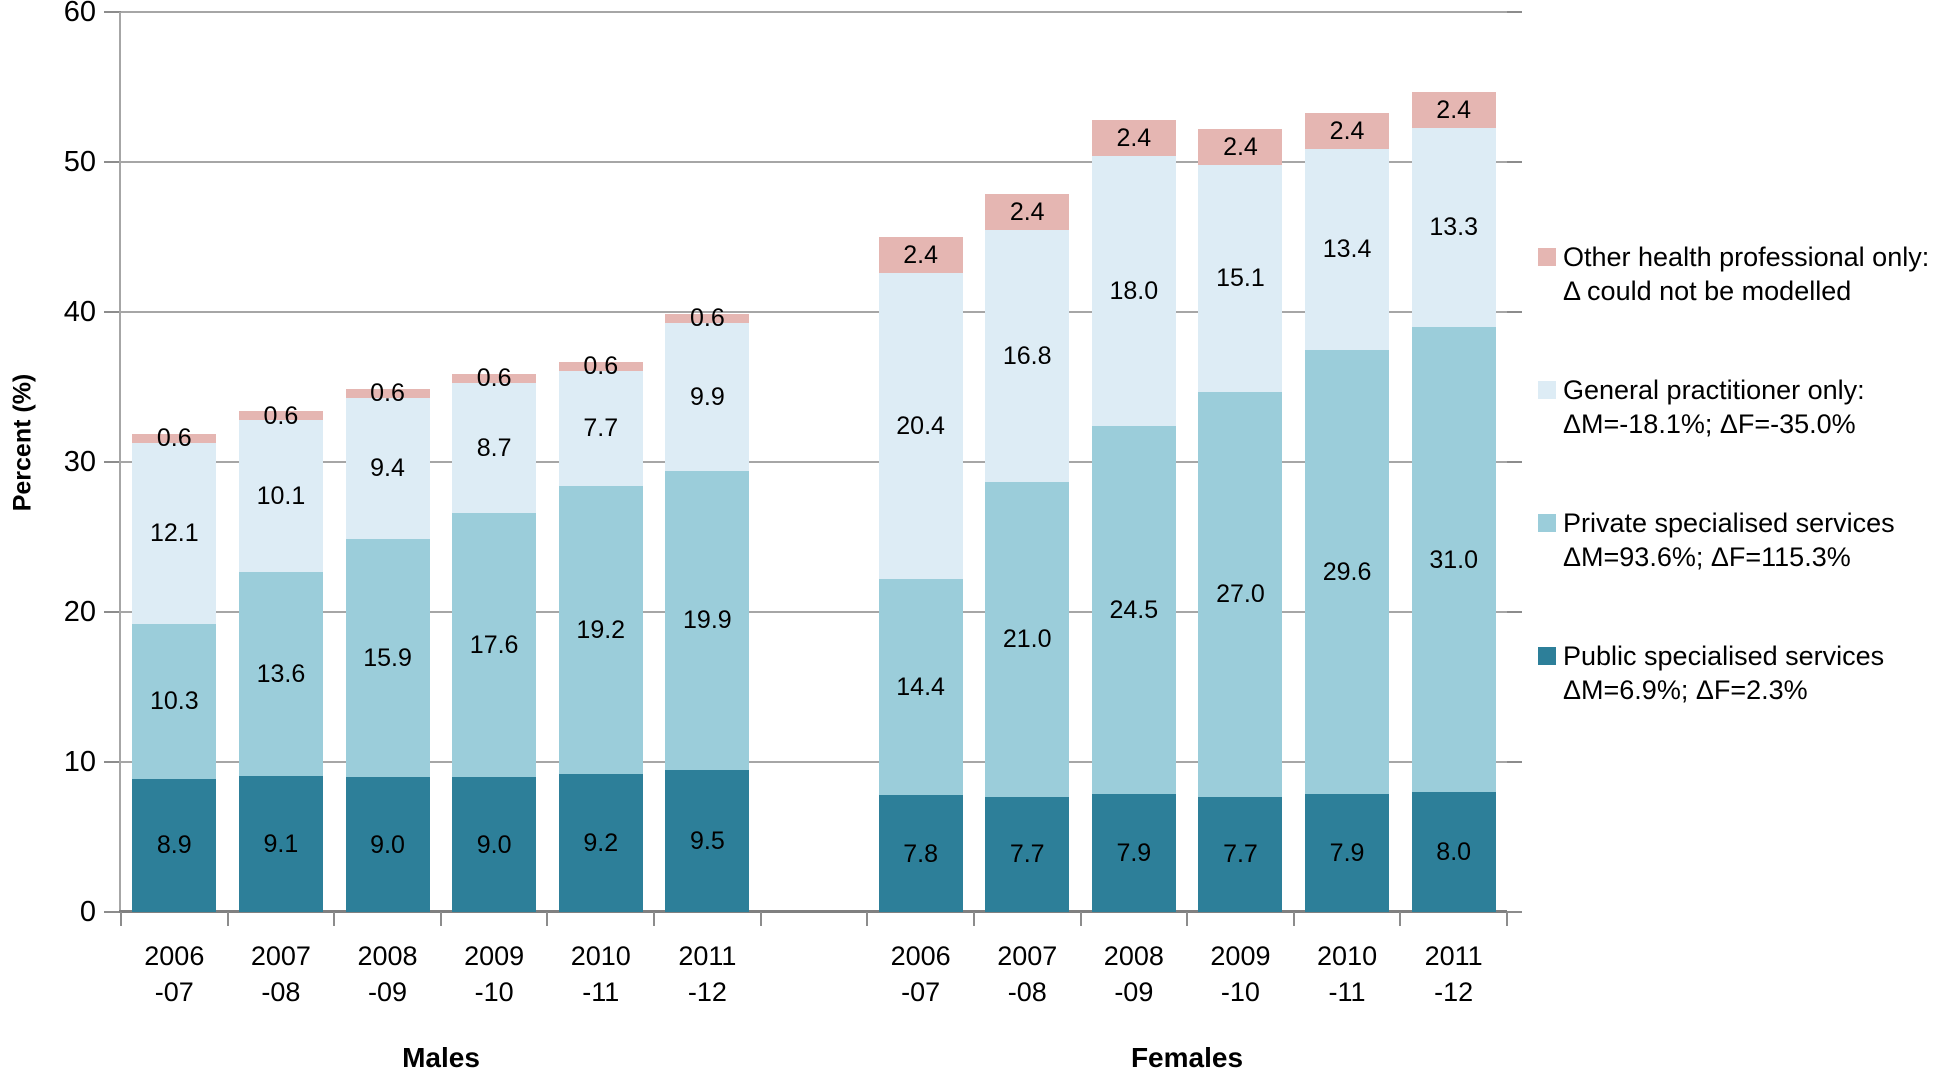 The width and height of the screenshot is (1945, 1081). I want to click on y-axis-line, so click(120, 462).